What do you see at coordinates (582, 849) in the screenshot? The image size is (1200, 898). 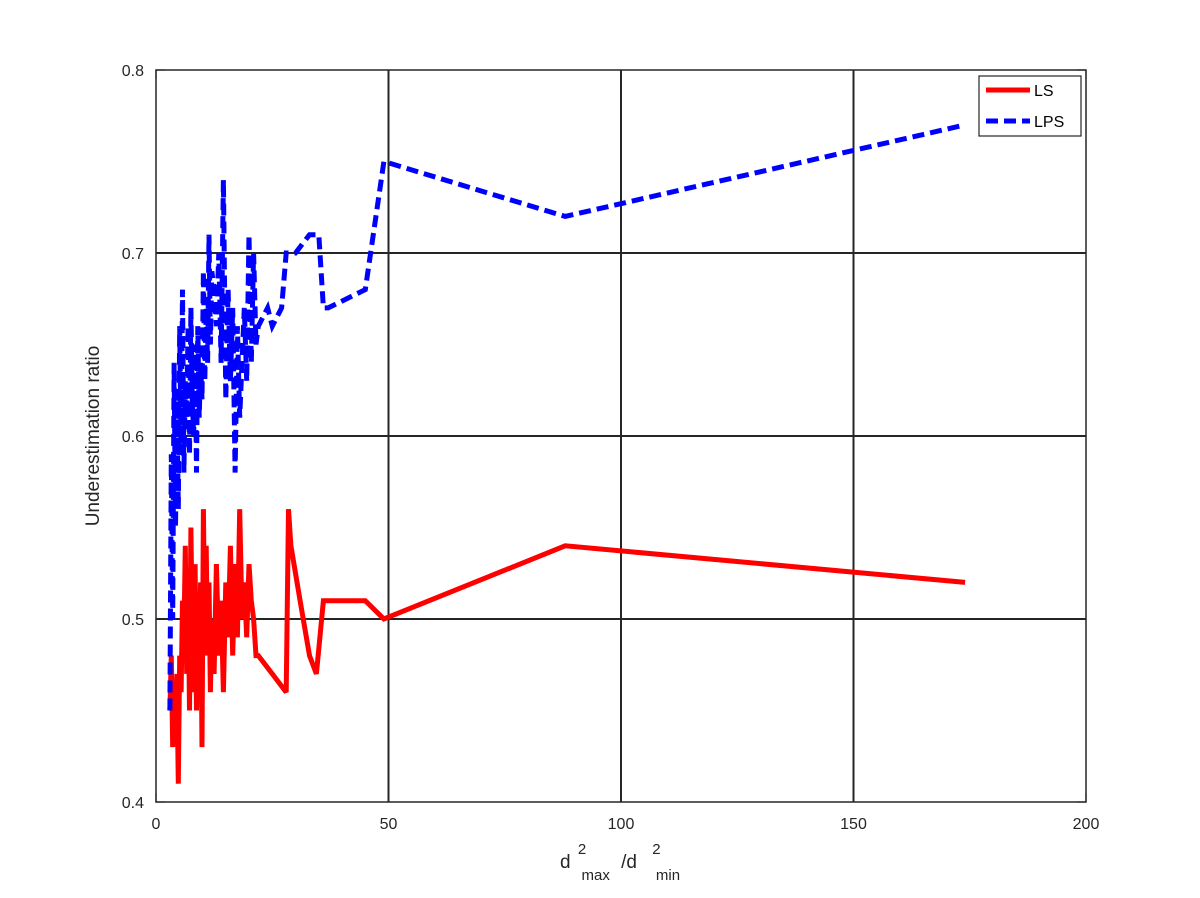 I see `x-axis-label-sup1: 2` at bounding box center [582, 849].